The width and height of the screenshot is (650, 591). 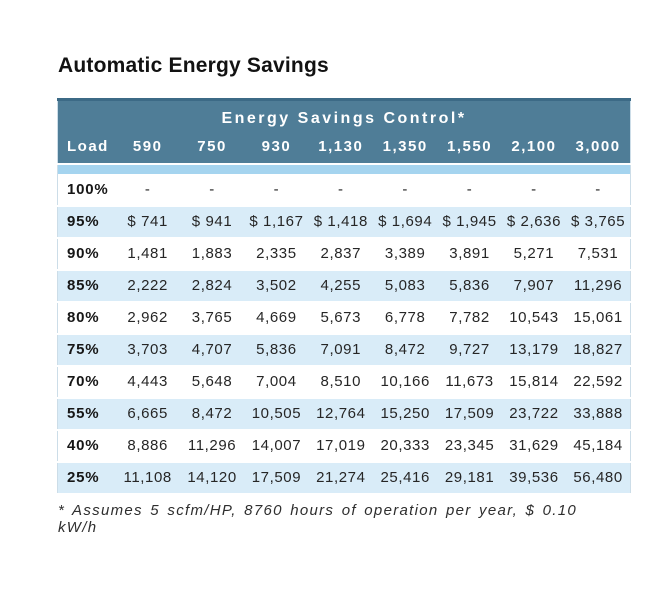 What do you see at coordinates (147, 414) in the screenshot?
I see `savings-value-cell: 6,665` at bounding box center [147, 414].